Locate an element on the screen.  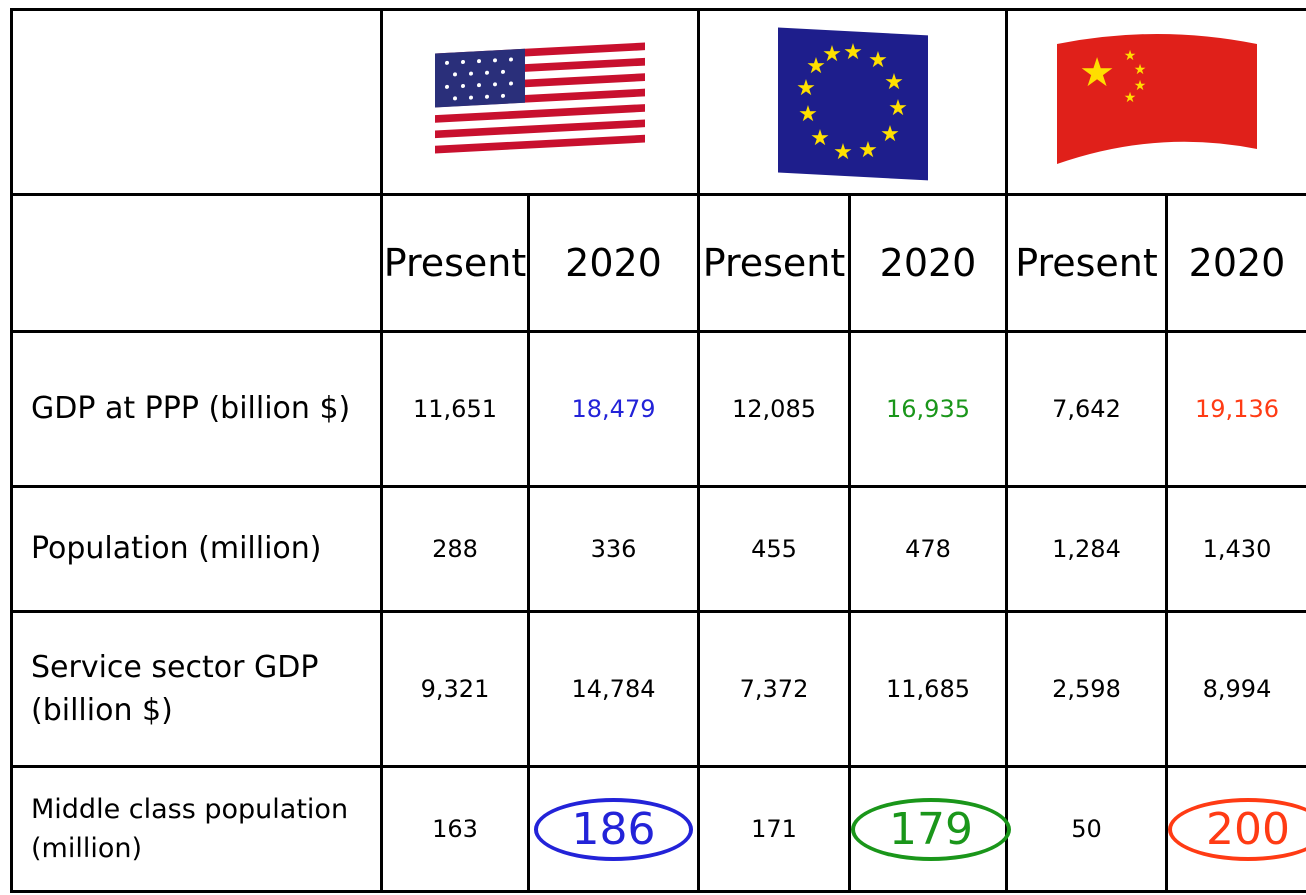
value-cell: 171 is located at coordinates (774, 829).